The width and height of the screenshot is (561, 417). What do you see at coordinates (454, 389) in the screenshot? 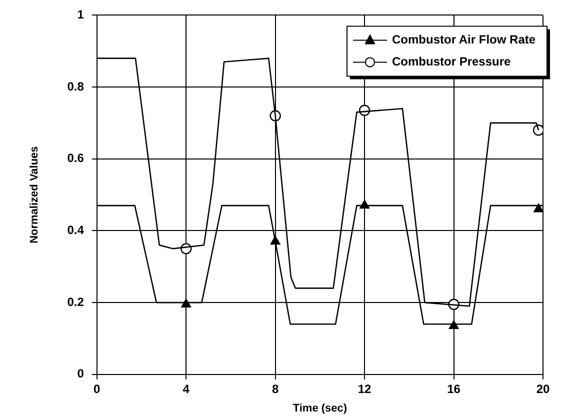
I see `x-tick-label: 16` at bounding box center [454, 389].